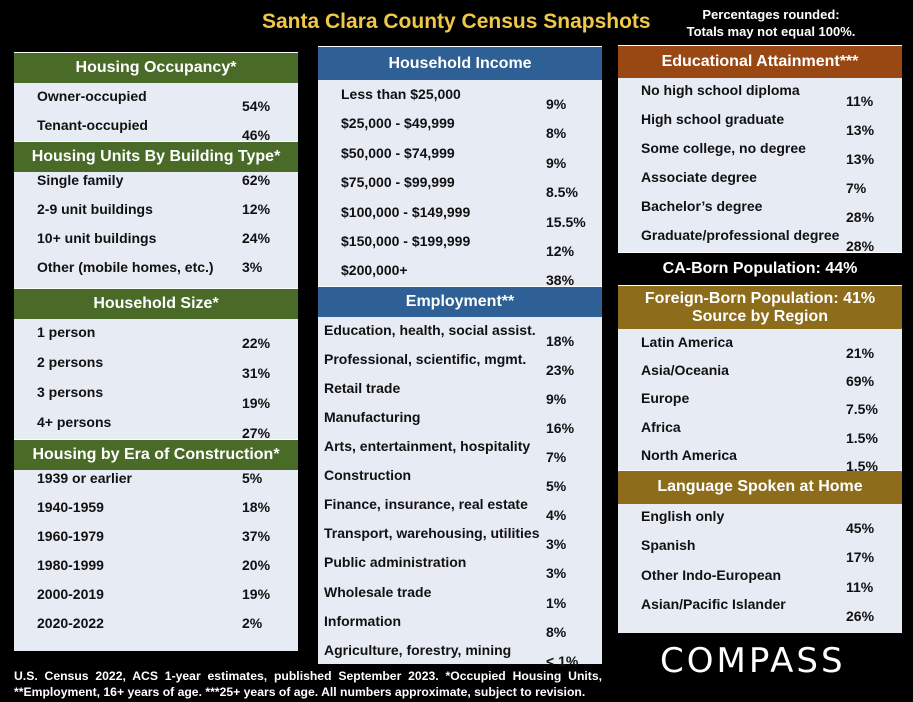  Describe the element at coordinates (687, 342) in the screenshot. I see `row-label: Latin America` at that location.